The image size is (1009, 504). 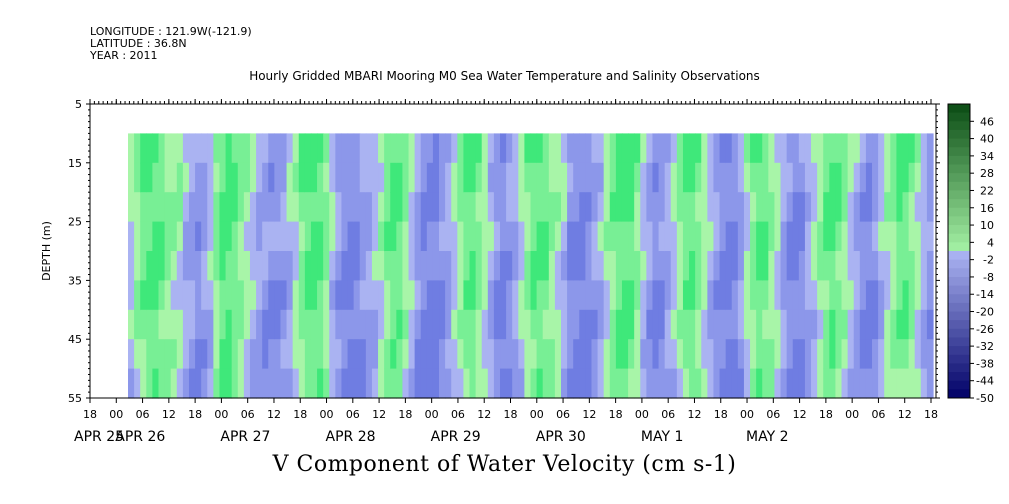 What do you see at coordinates (985, 294) in the screenshot?
I see `colorbar-label: -14` at bounding box center [985, 294].